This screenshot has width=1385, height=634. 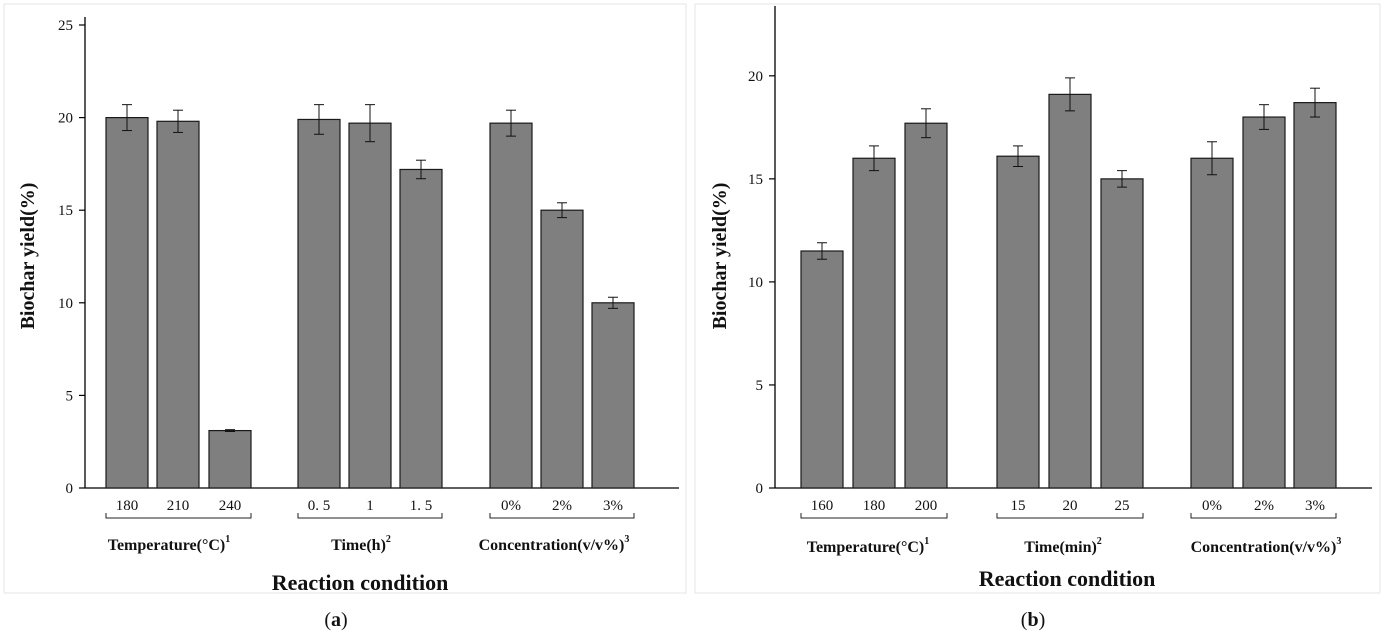 I want to click on x-tick-label: 25, so click(x=1122, y=506).